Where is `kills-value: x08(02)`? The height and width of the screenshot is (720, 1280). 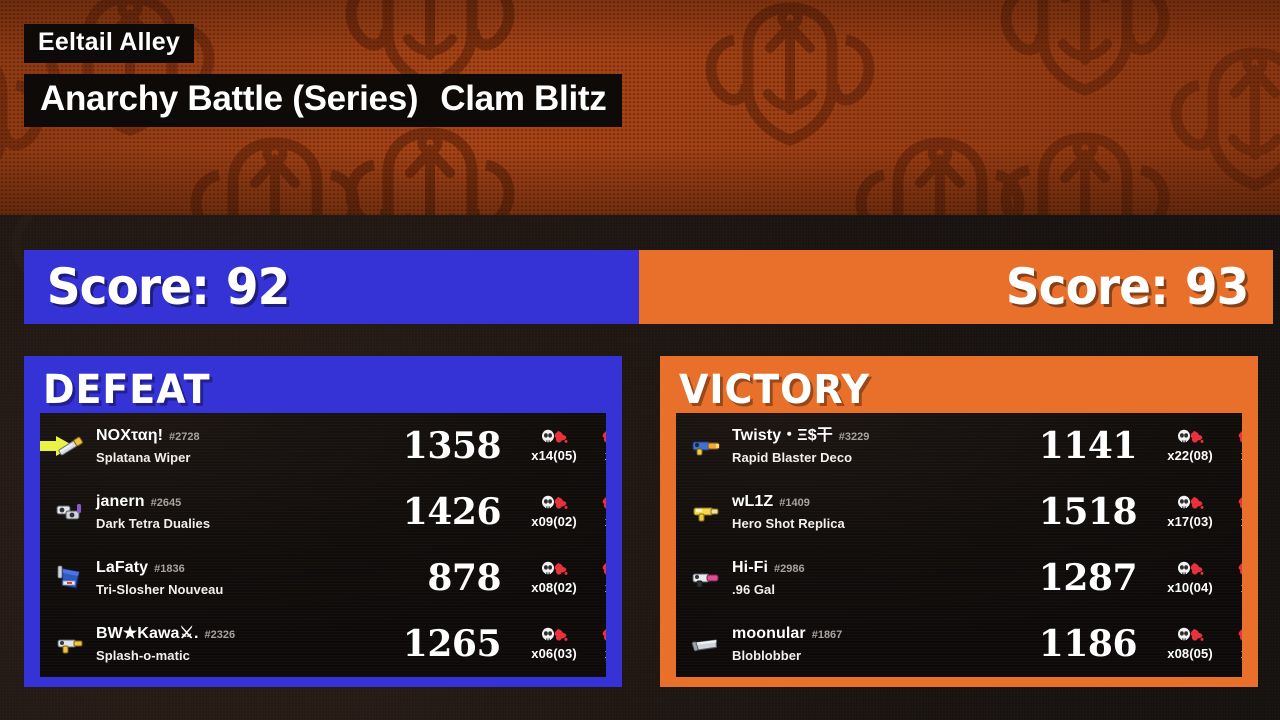 kills-value: x08(02) is located at coordinates (554, 587).